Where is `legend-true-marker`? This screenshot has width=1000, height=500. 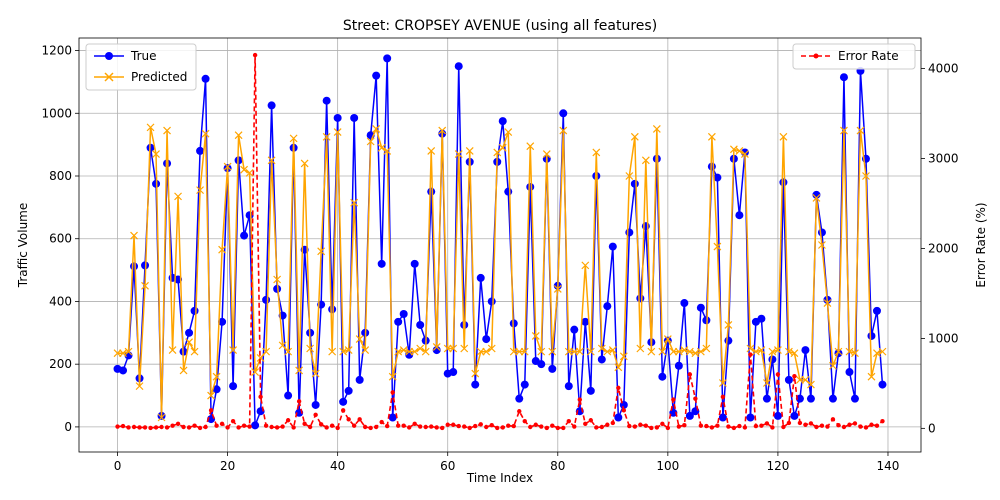
legend-true-marker is located at coordinates (109, 56).